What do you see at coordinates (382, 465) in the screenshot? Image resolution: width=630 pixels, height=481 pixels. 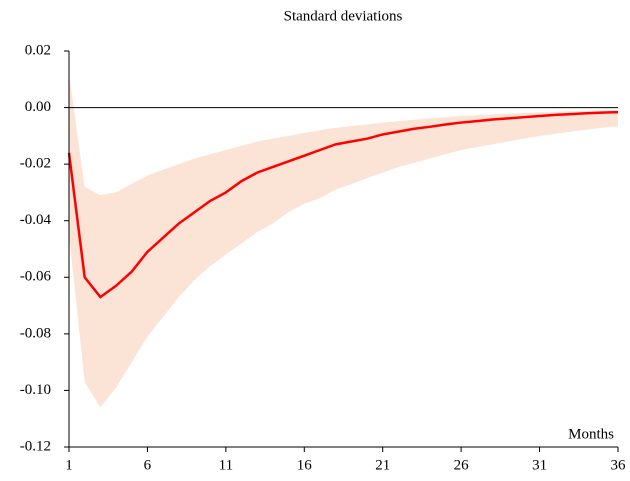 I see `x-tick-label: 21` at bounding box center [382, 465].